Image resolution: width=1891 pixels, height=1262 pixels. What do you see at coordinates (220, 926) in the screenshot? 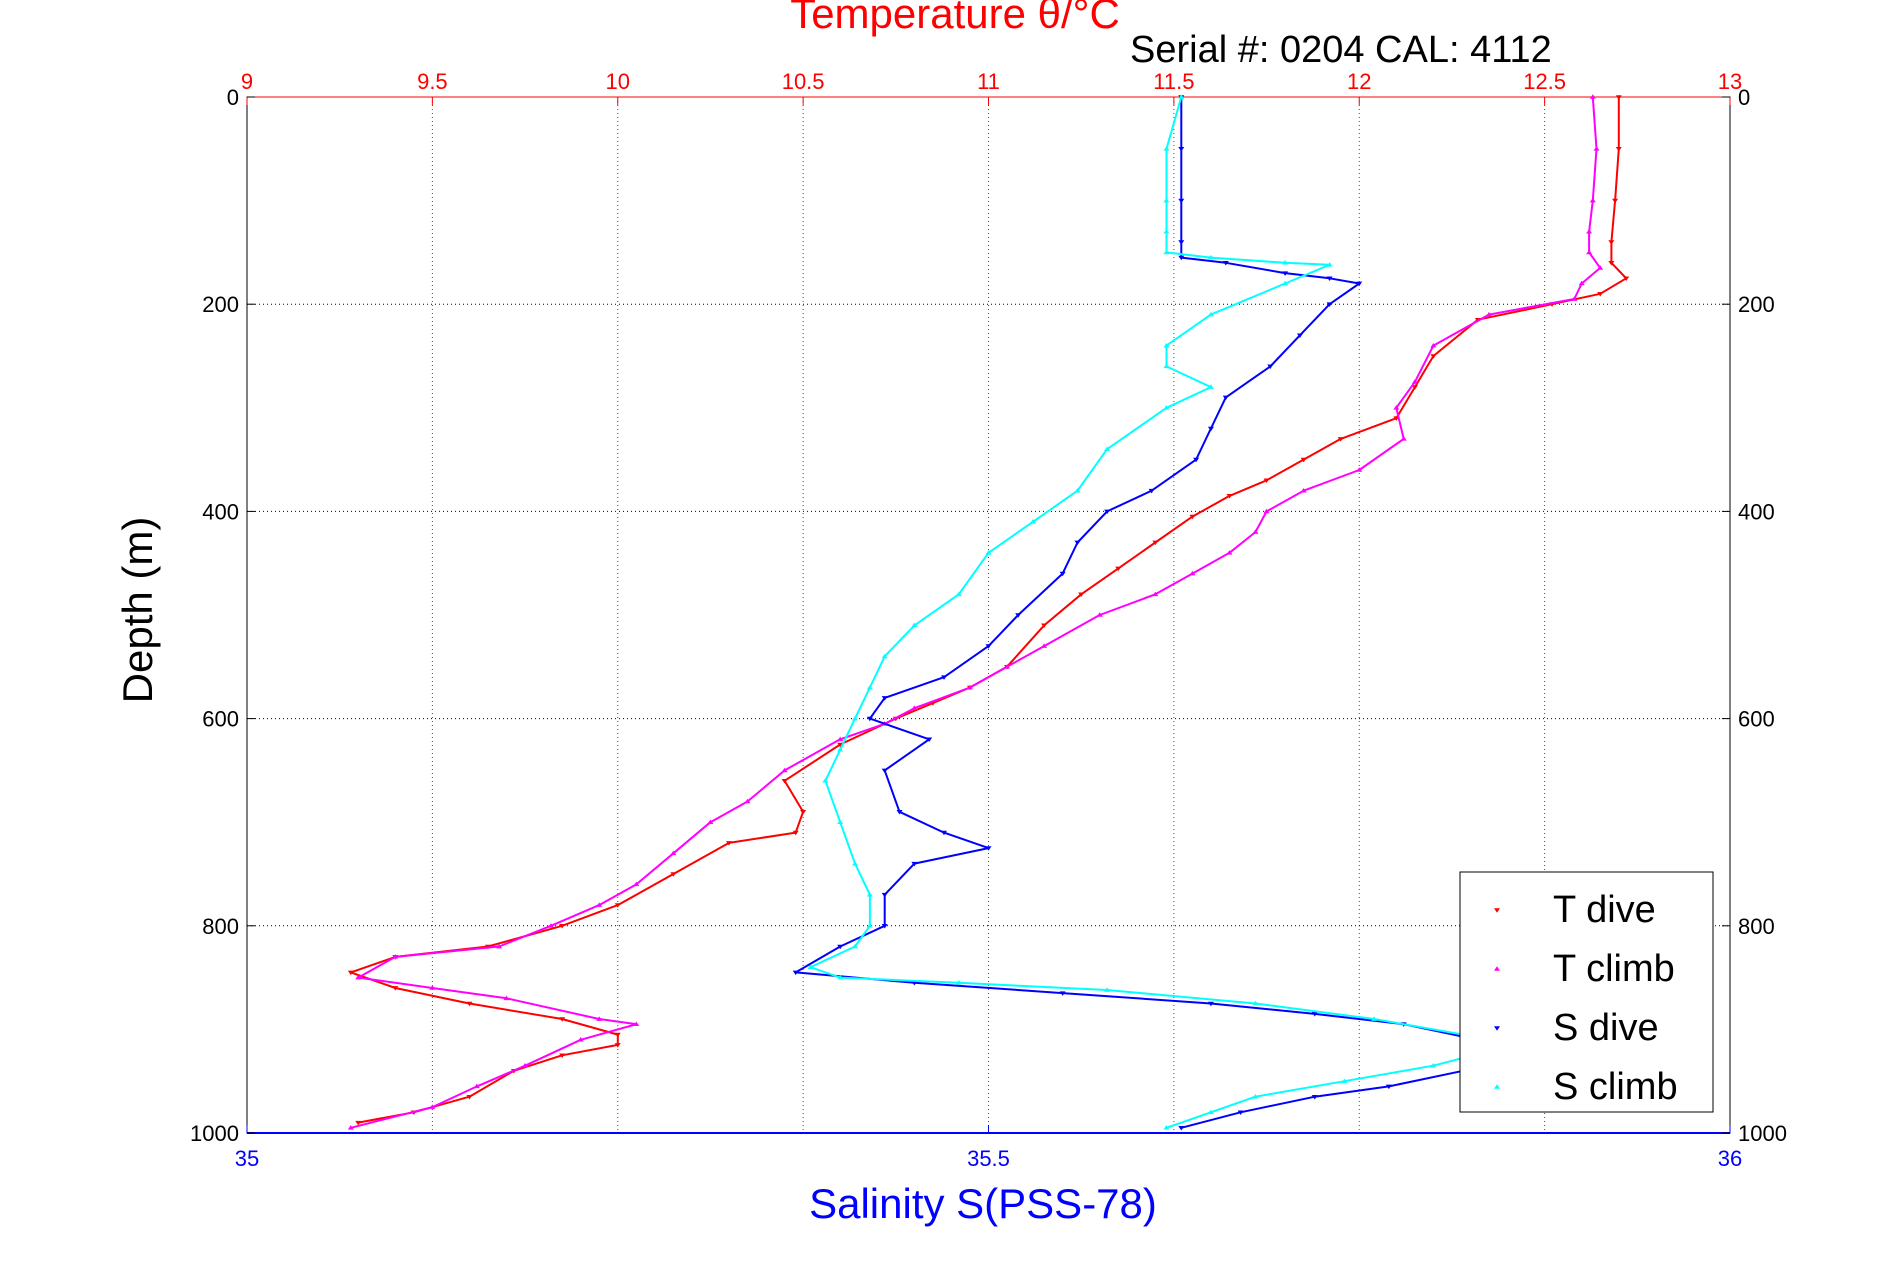
I see `left-tick-label: 800` at bounding box center [220, 926].